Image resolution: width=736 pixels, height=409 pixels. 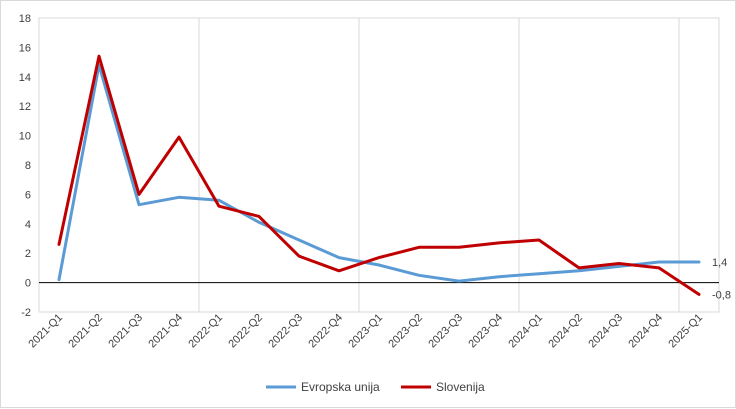 What do you see at coordinates (721, 279) in the screenshot?
I see `end-labels: 1,4 -0,8` at bounding box center [721, 279].